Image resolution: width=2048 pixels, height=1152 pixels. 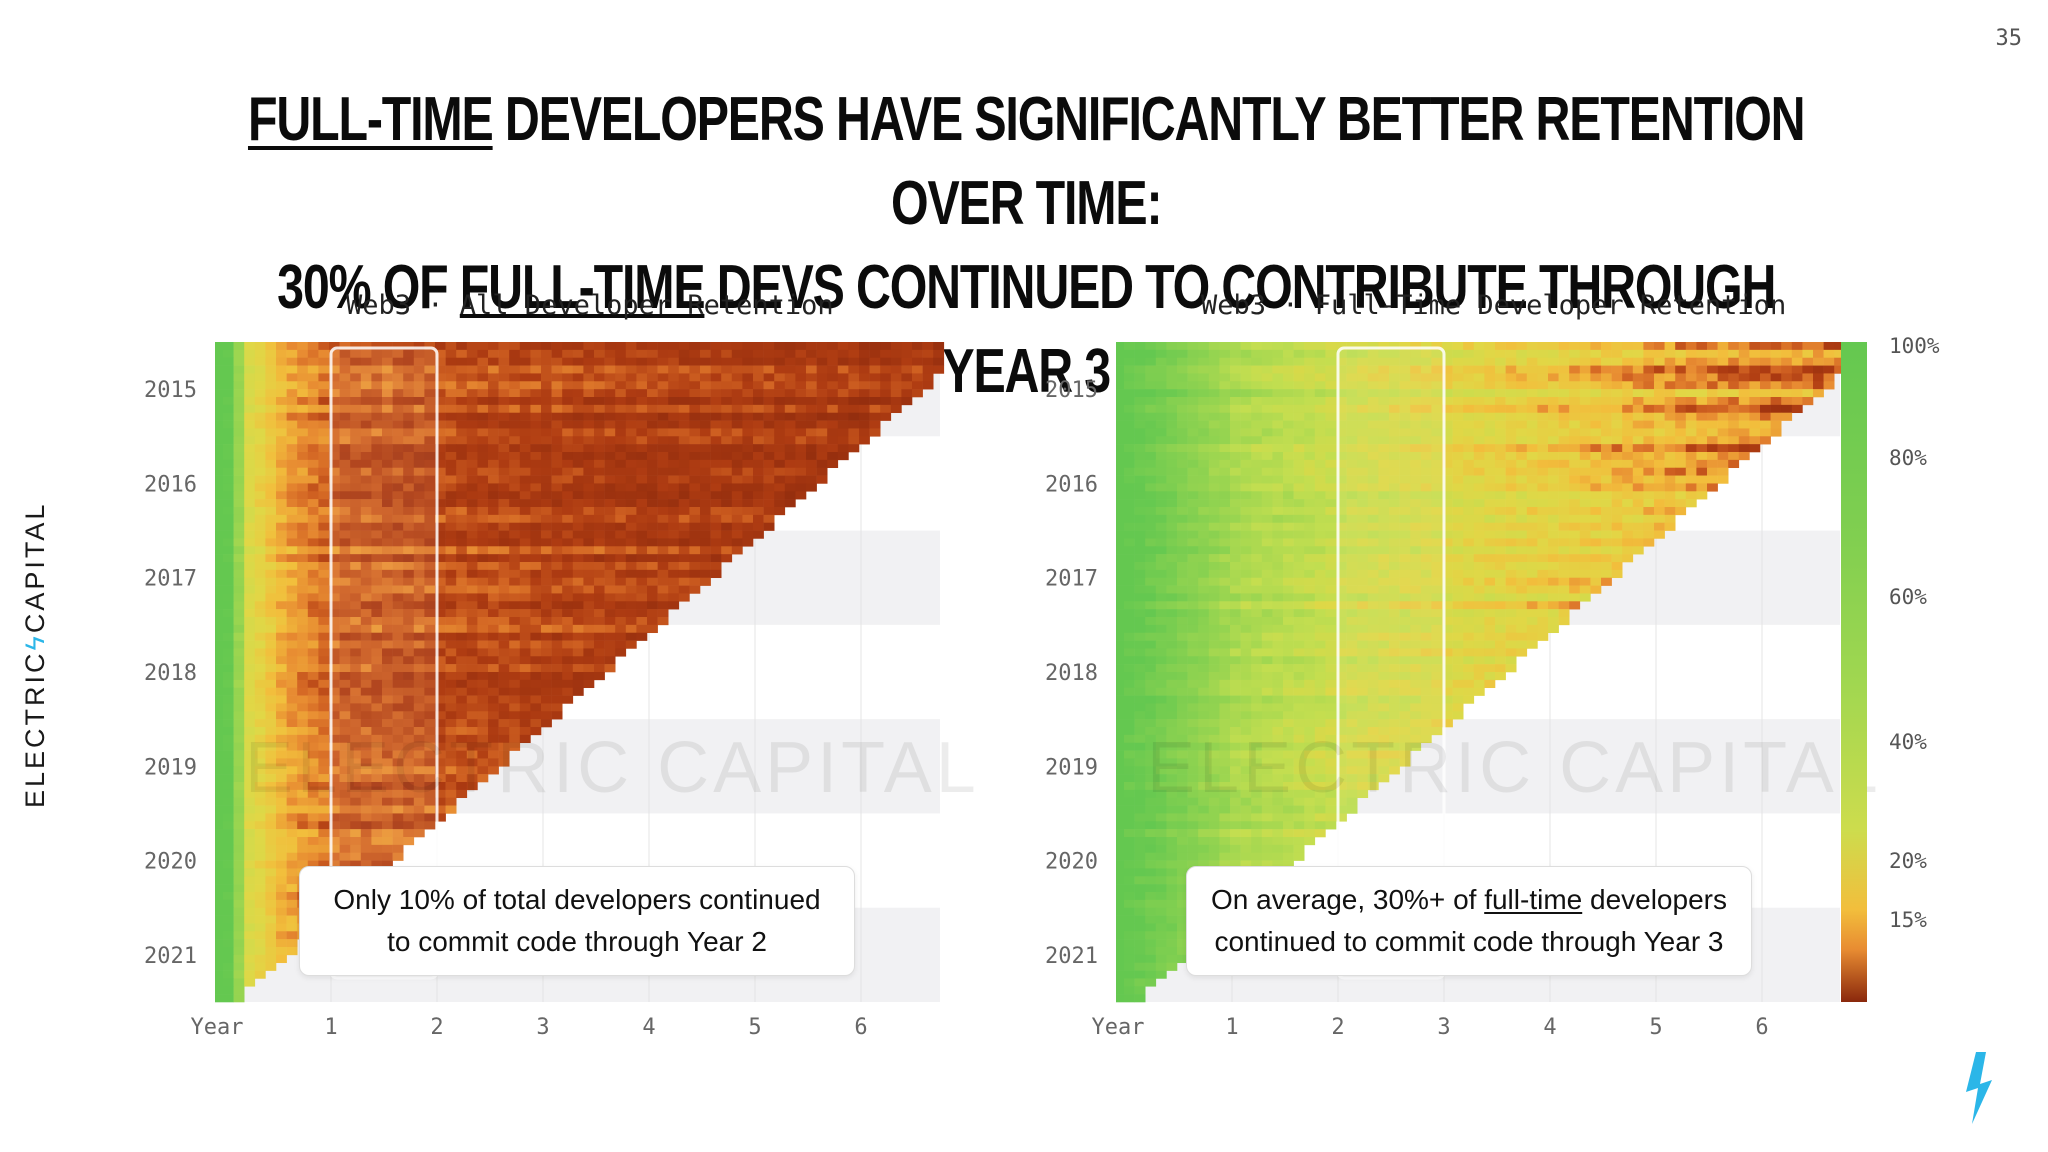 I want to click on page-number: 35, so click(x=2009, y=38).